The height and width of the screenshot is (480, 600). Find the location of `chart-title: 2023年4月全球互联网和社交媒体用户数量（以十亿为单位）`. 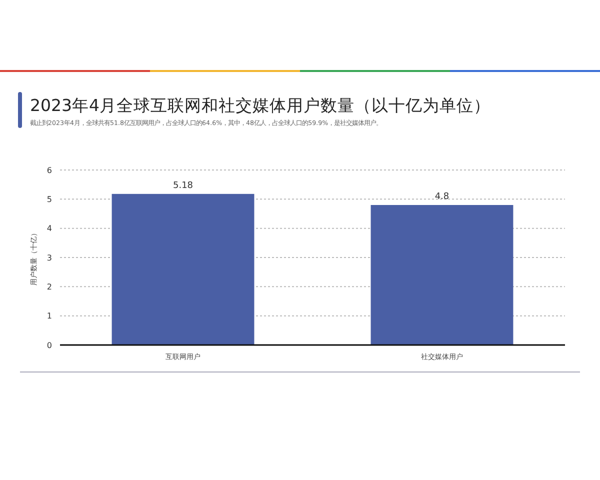

chart-title: 2023年4月全球互联网和社交媒体用户数量（以十亿为单位） is located at coordinates (260, 105).